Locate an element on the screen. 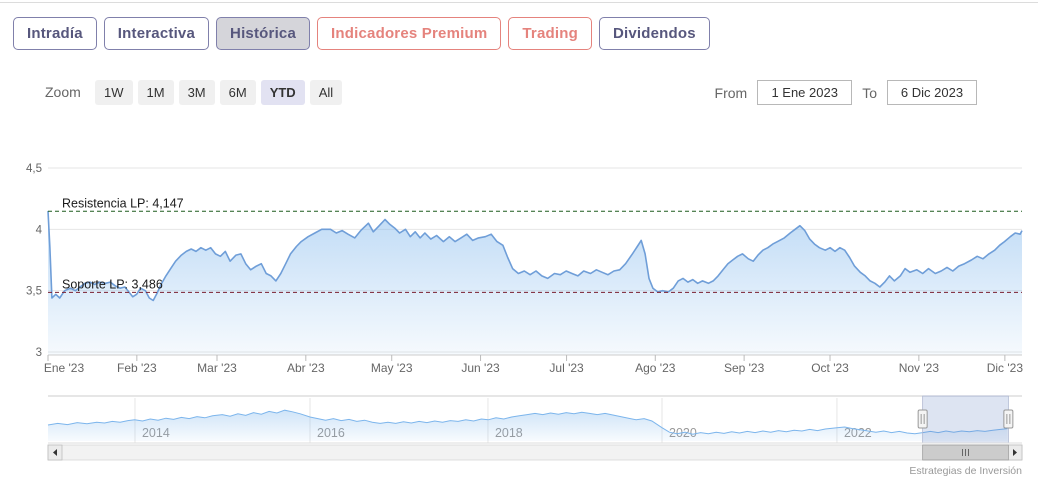 This screenshot has height=478, width=1038. zoom-preset-buttons: 1W 1M 3M 6M YTD All is located at coordinates (219, 92).